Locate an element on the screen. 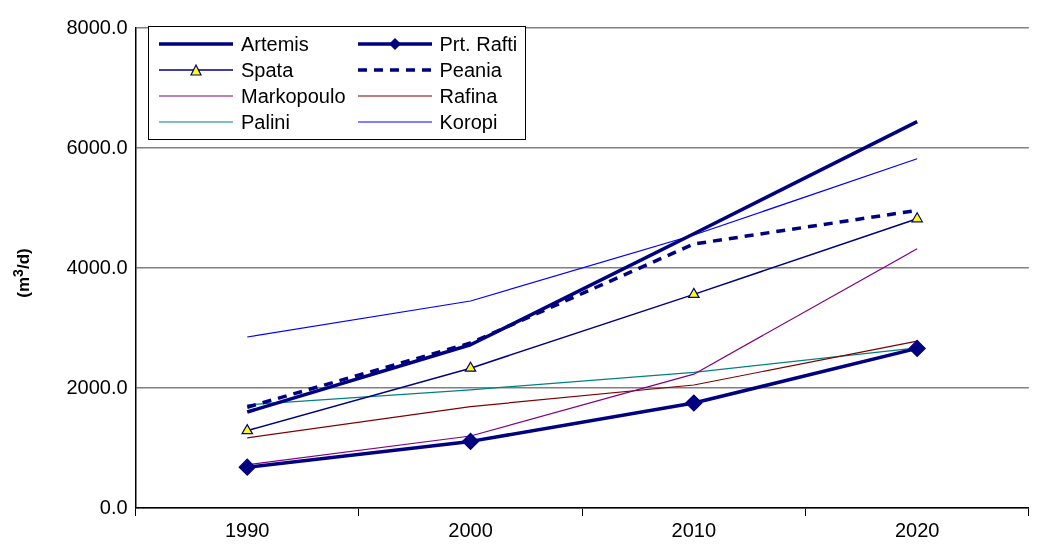 This screenshot has height=554, width=1046. y-tick-label: 8000.0 is located at coordinates (97, 26).